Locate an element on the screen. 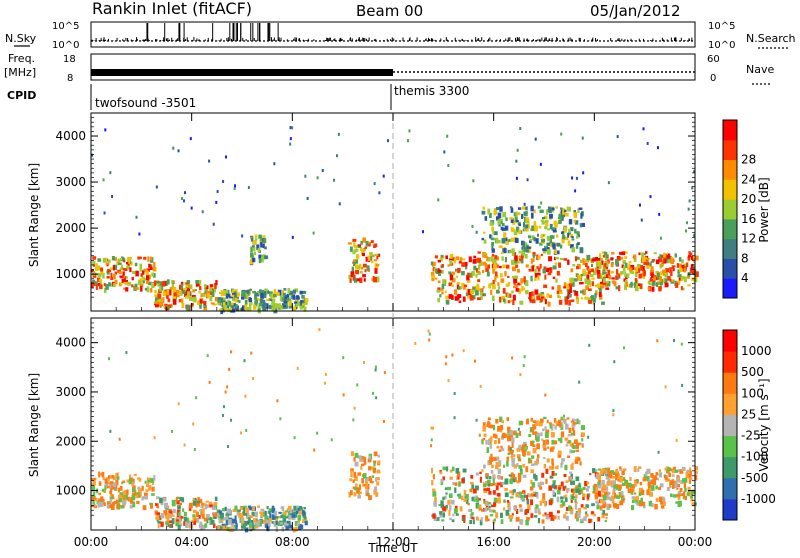 This screenshot has height=558, width=800. colorbar-segment is located at coordinates (730, 488).